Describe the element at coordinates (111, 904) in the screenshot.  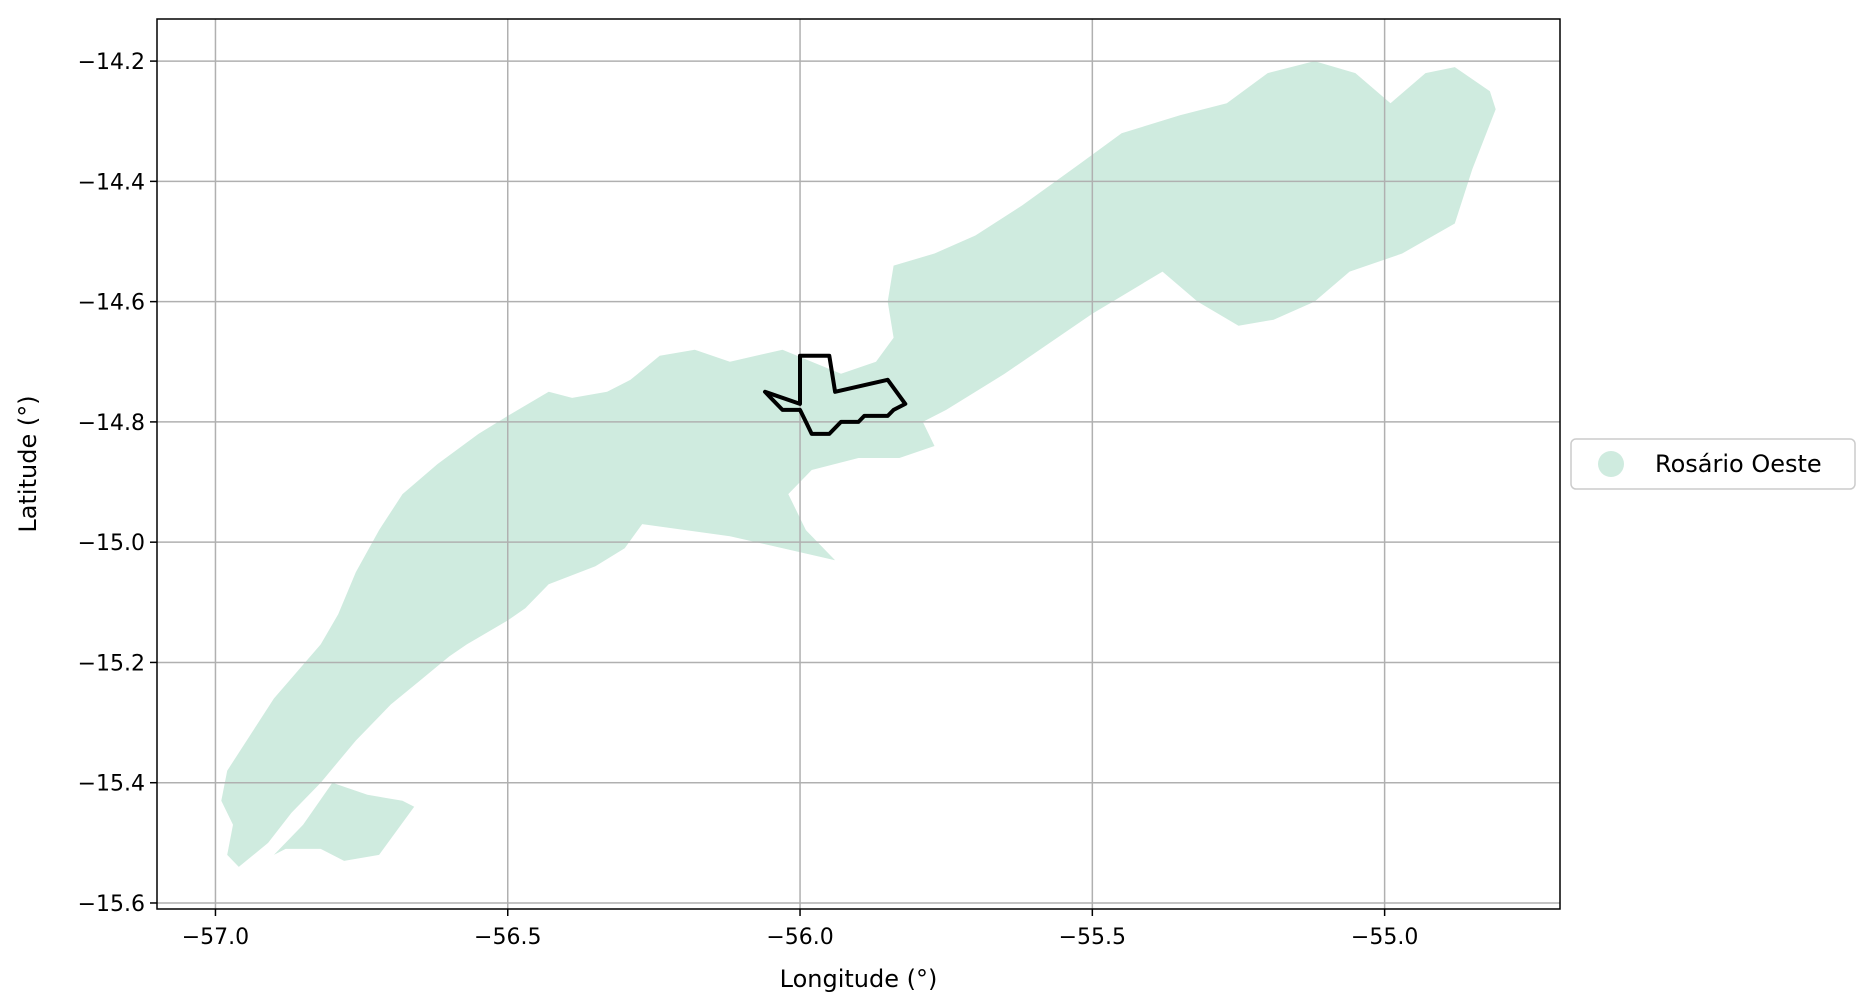
I see `y-tick-label: −15.6` at that location.